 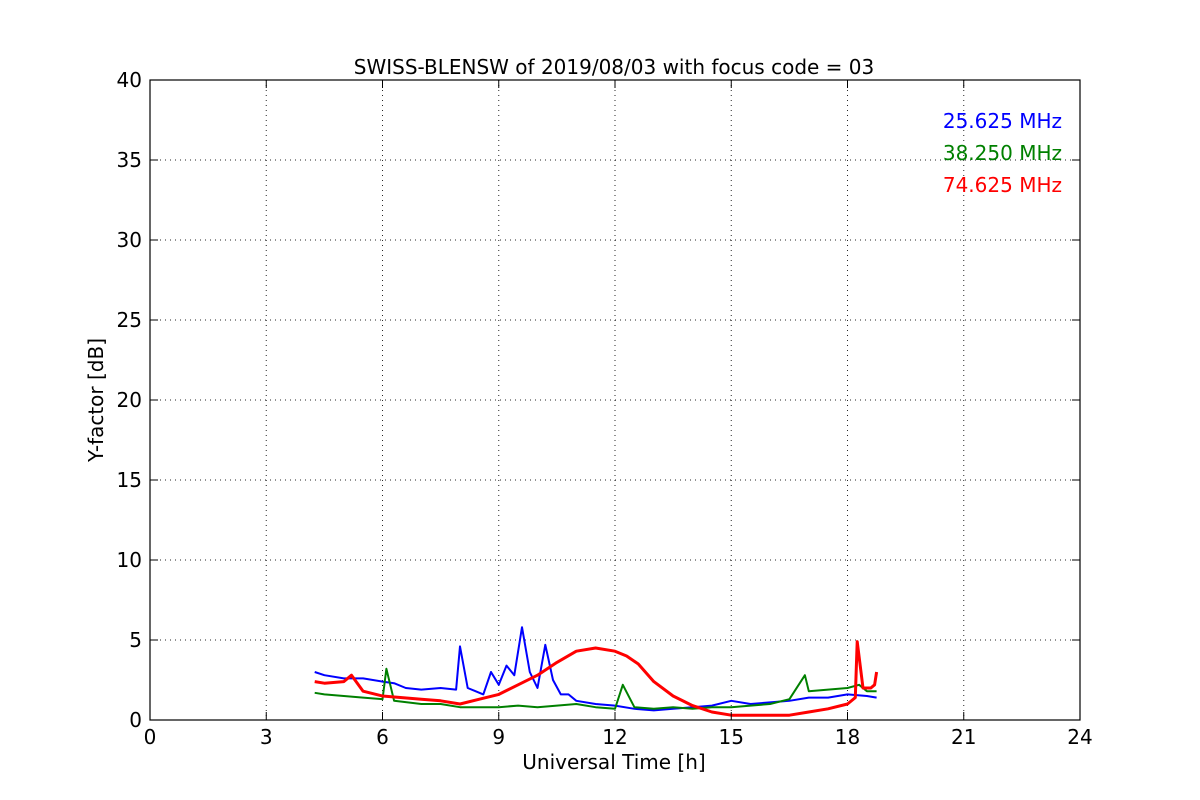 I want to click on y-tick-labels: 0 5 10 15 20 25 30 35 40, so click(x=129, y=400).